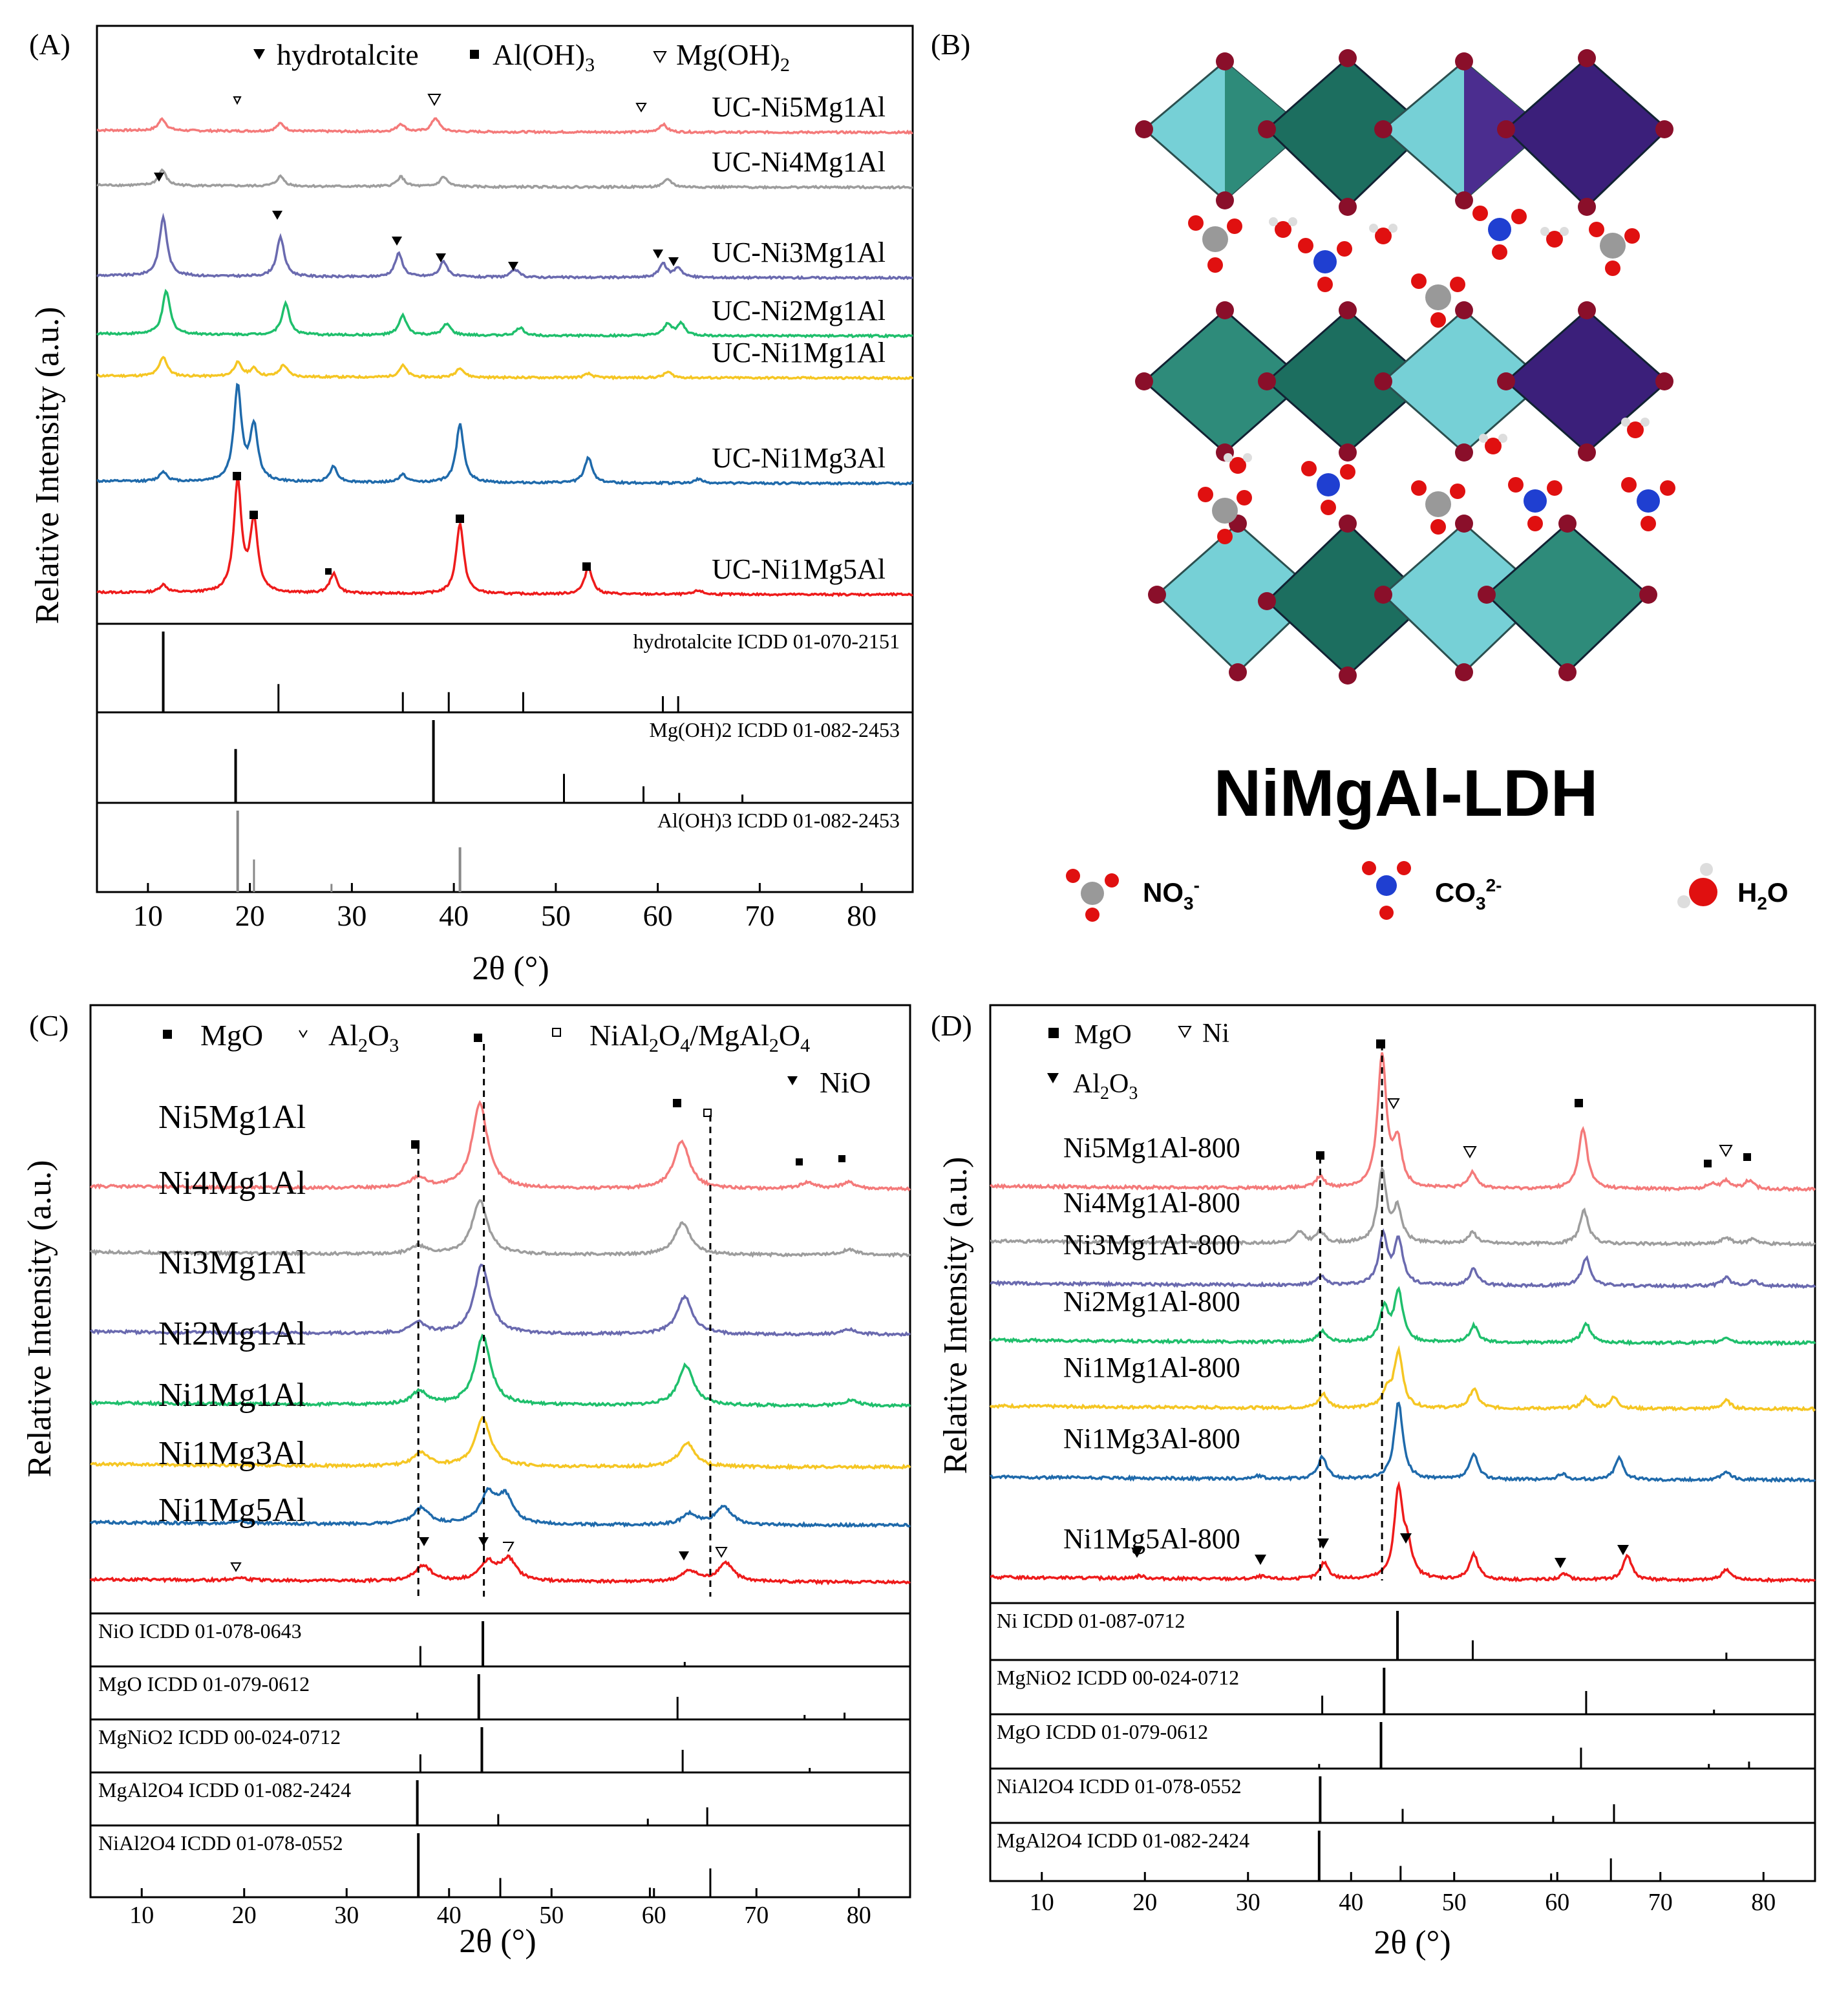 This screenshot has width=1848, height=1989. I want to click on legend-hydrotalcite: hydrotalcite, so click(348, 55).